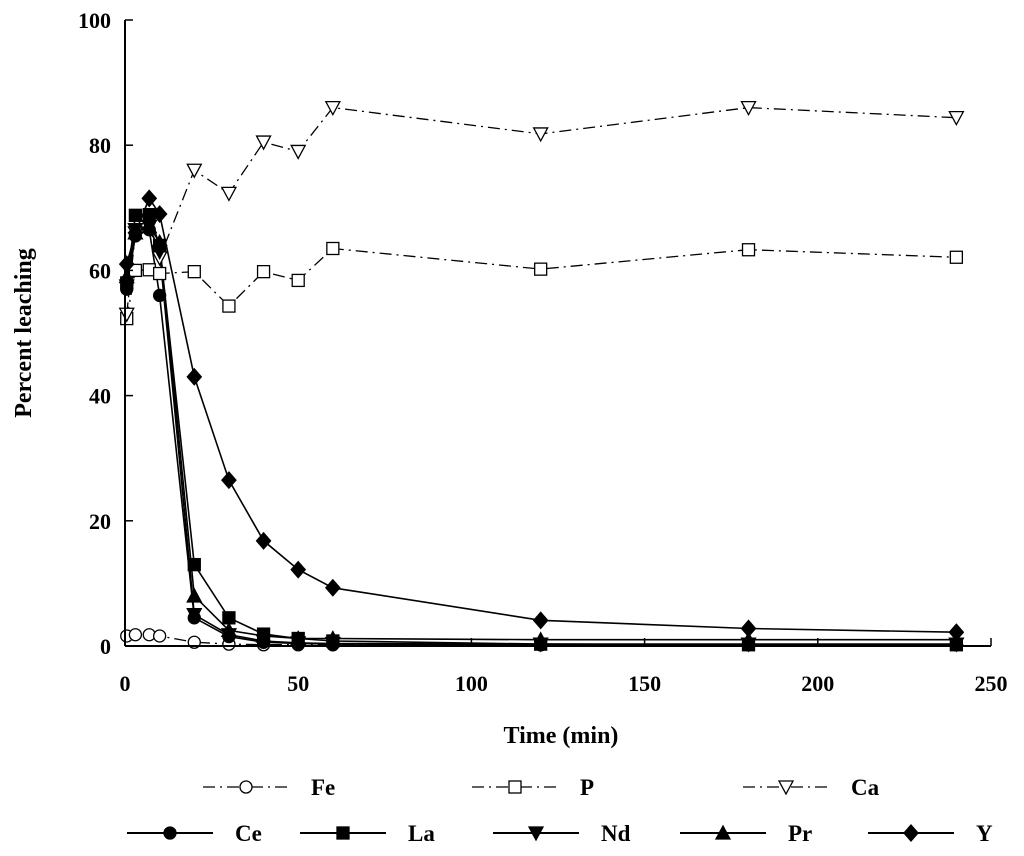  Describe the element at coordinates (746, 833) in the screenshot. I see `legend-item-pr: Pr` at that location.